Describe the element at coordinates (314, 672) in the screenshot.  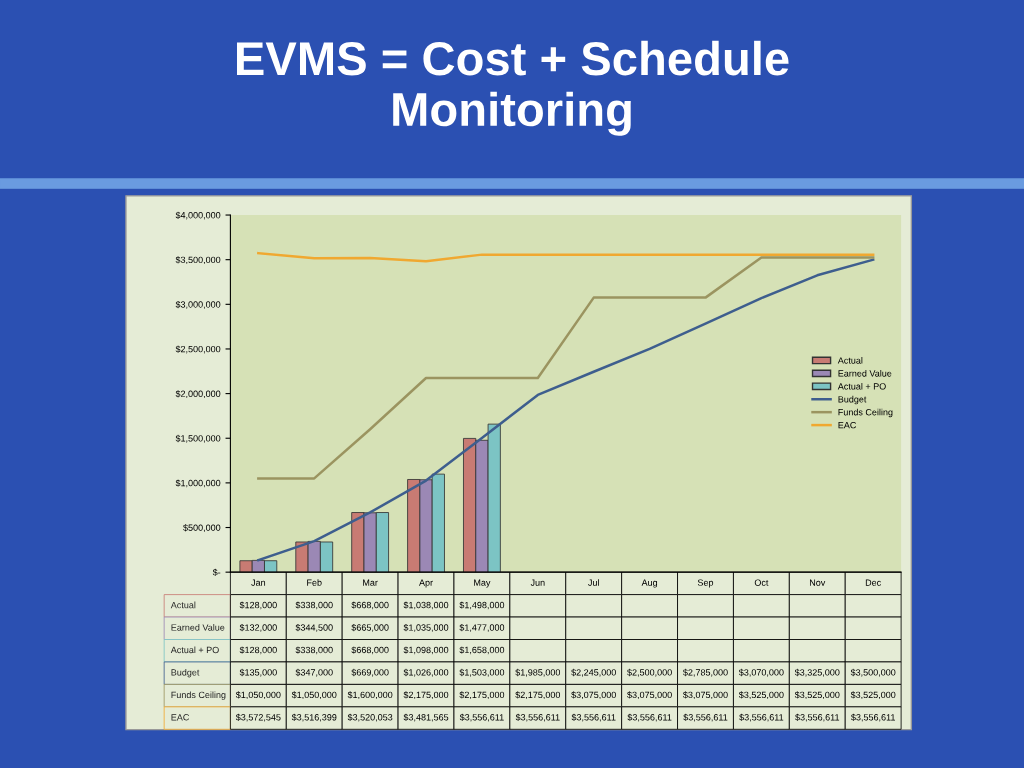
I see `data-label: $347,000` at that location.